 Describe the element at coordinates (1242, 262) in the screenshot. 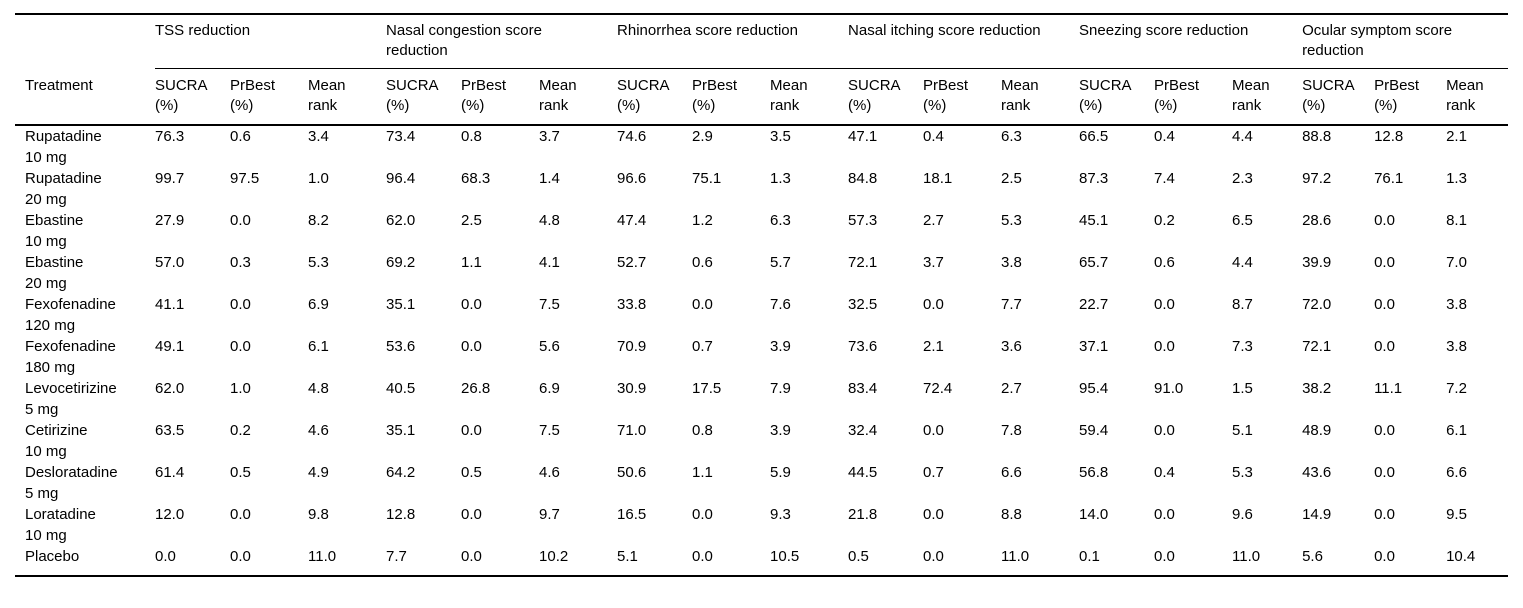

I see `value-cell: 4.4` at that location.